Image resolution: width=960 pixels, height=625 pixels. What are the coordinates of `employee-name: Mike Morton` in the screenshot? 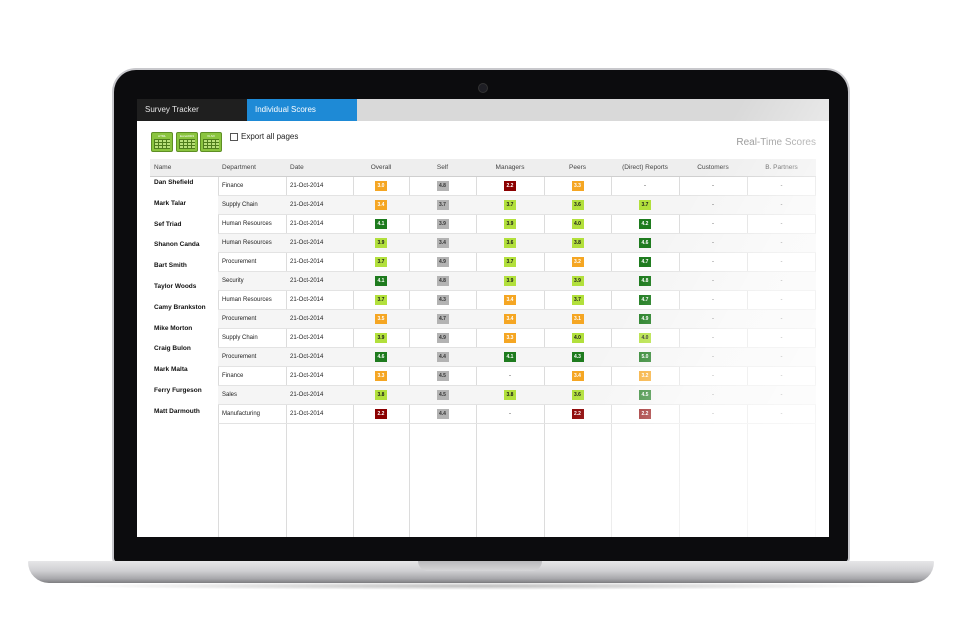 It's located at (173, 328).